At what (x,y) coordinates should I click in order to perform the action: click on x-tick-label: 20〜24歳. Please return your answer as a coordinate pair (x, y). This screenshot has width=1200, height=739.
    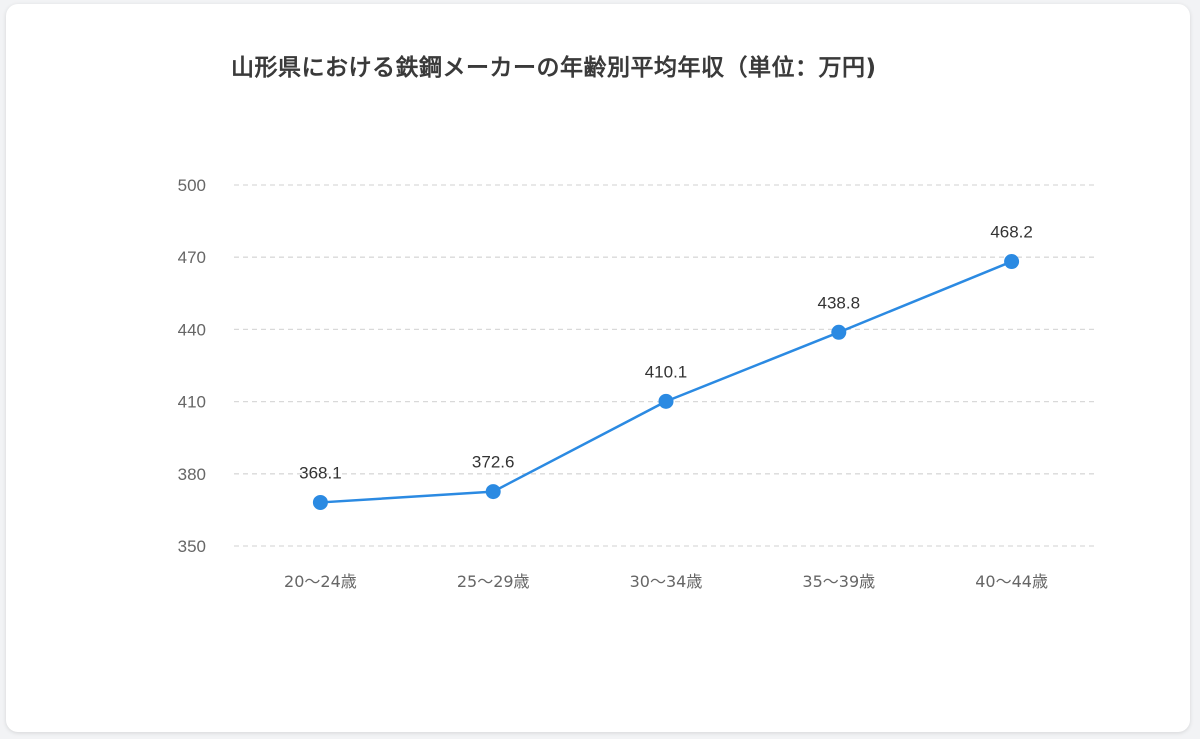
    Looking at the image, I should click on (320, 581).